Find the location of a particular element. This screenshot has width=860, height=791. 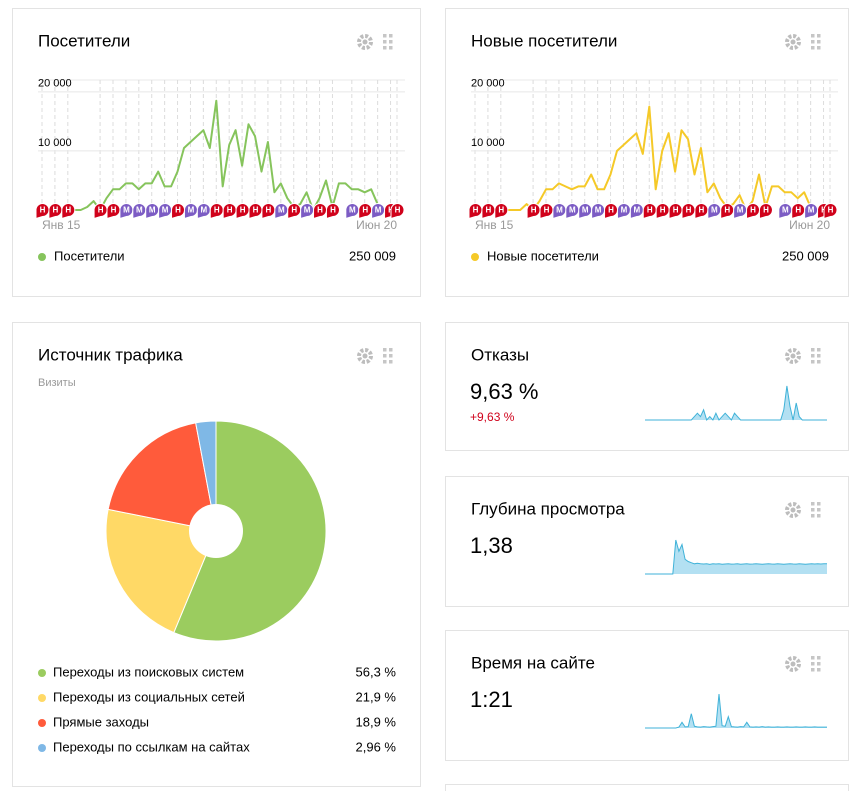

x-tick-label: Июн 20 is located at coordinates (809, 225).